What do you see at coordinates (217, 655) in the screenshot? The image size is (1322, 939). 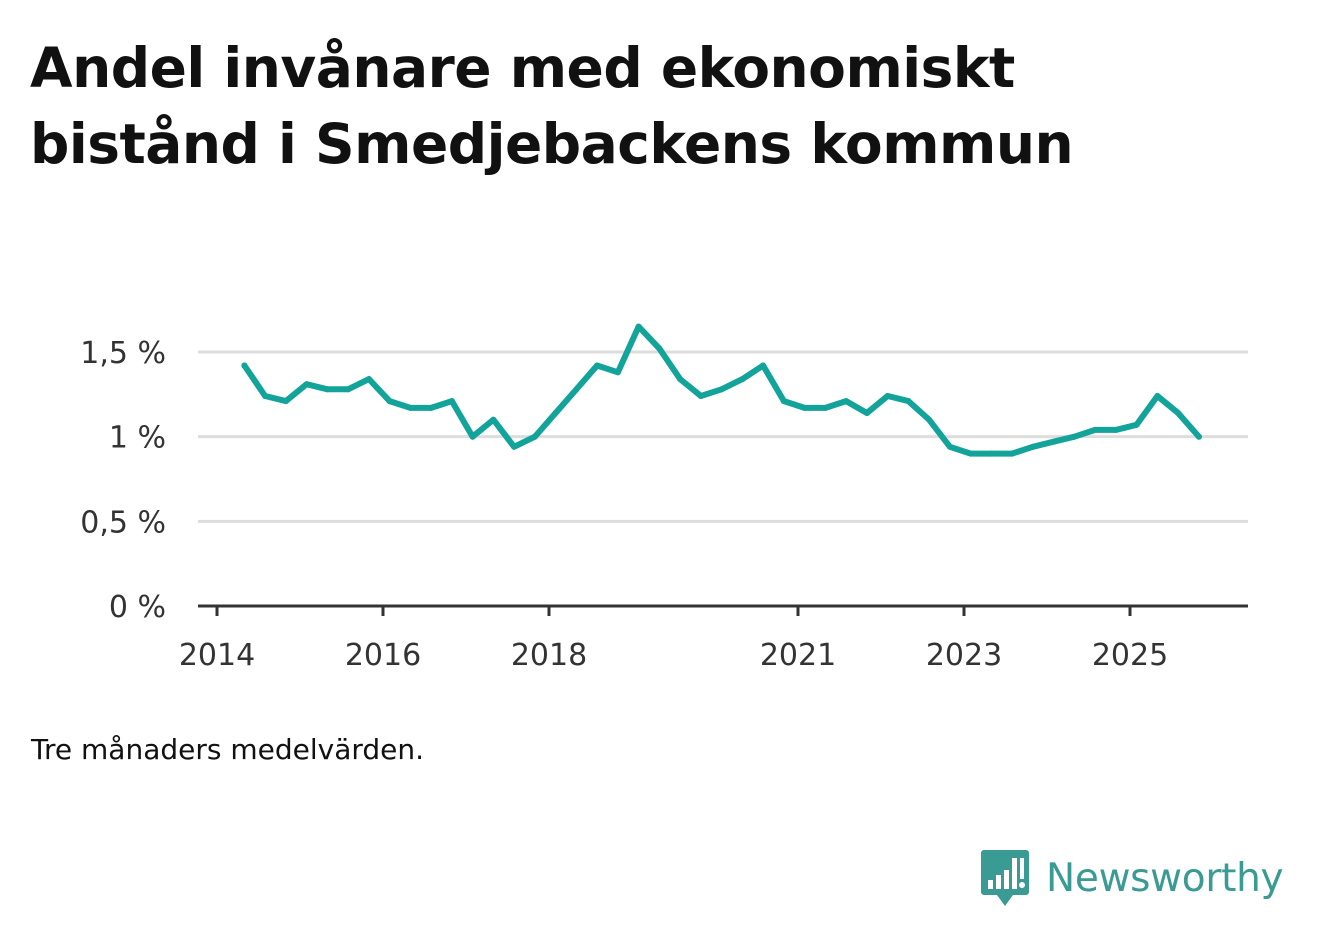 I see `x-tick-label: 2014` at bounding box center [217, 655].